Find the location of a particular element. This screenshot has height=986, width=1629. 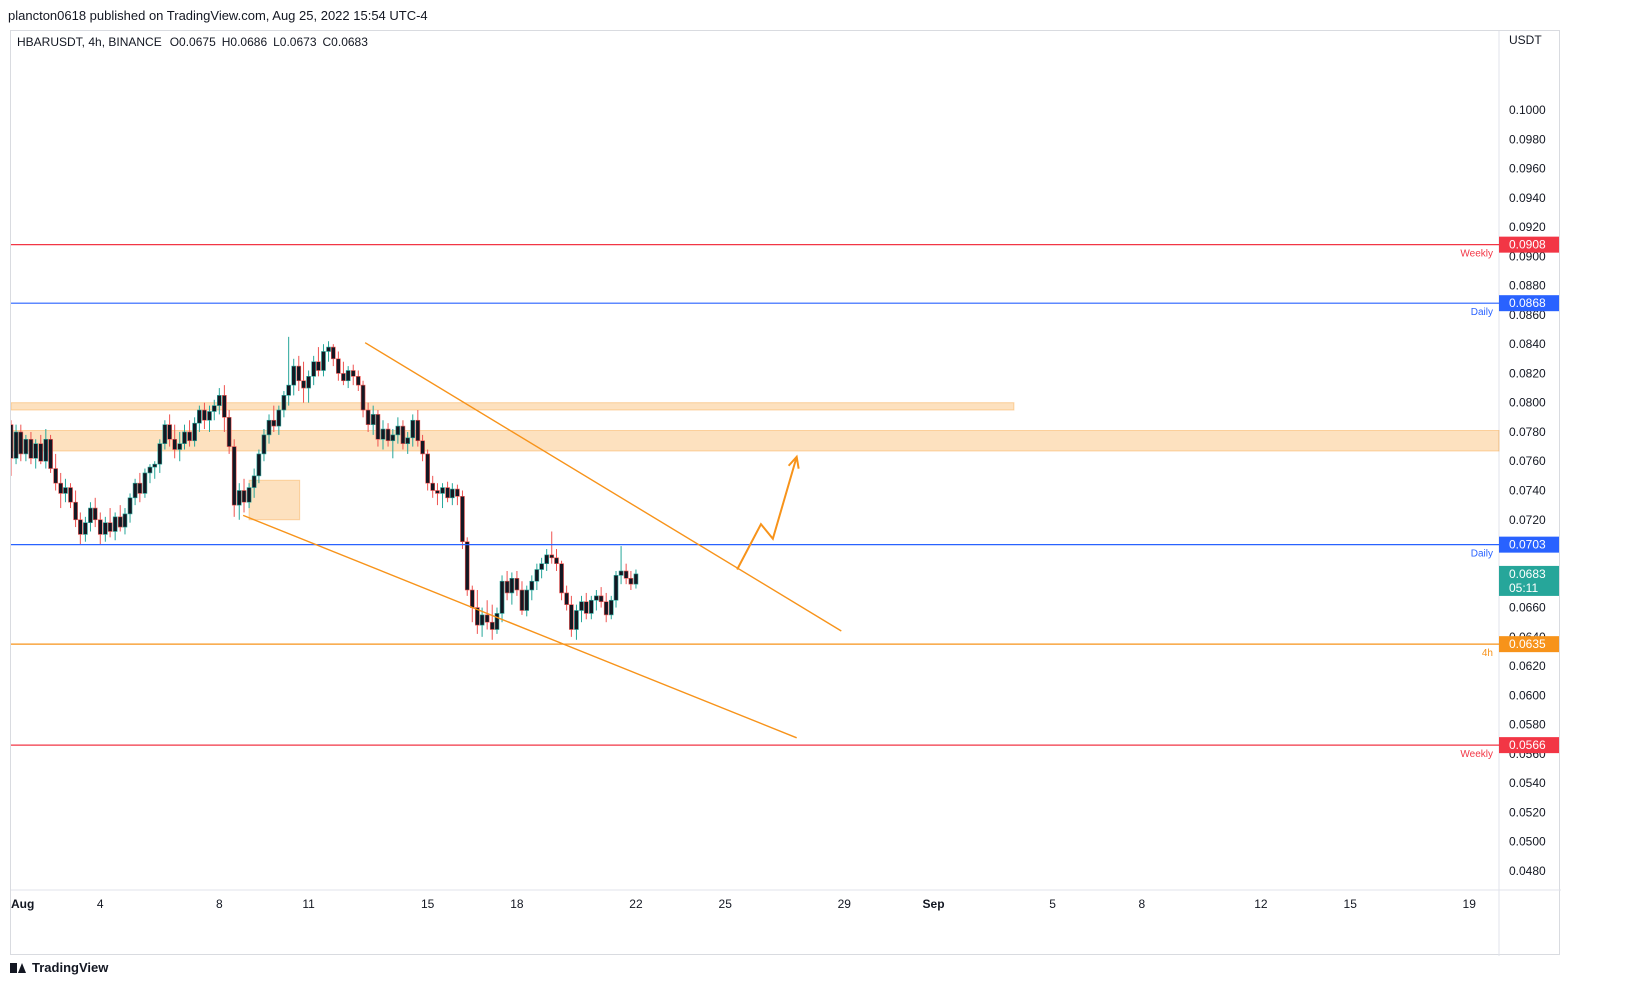

y-tick-label: 0.0980 is located at coordinates (1527, 139).